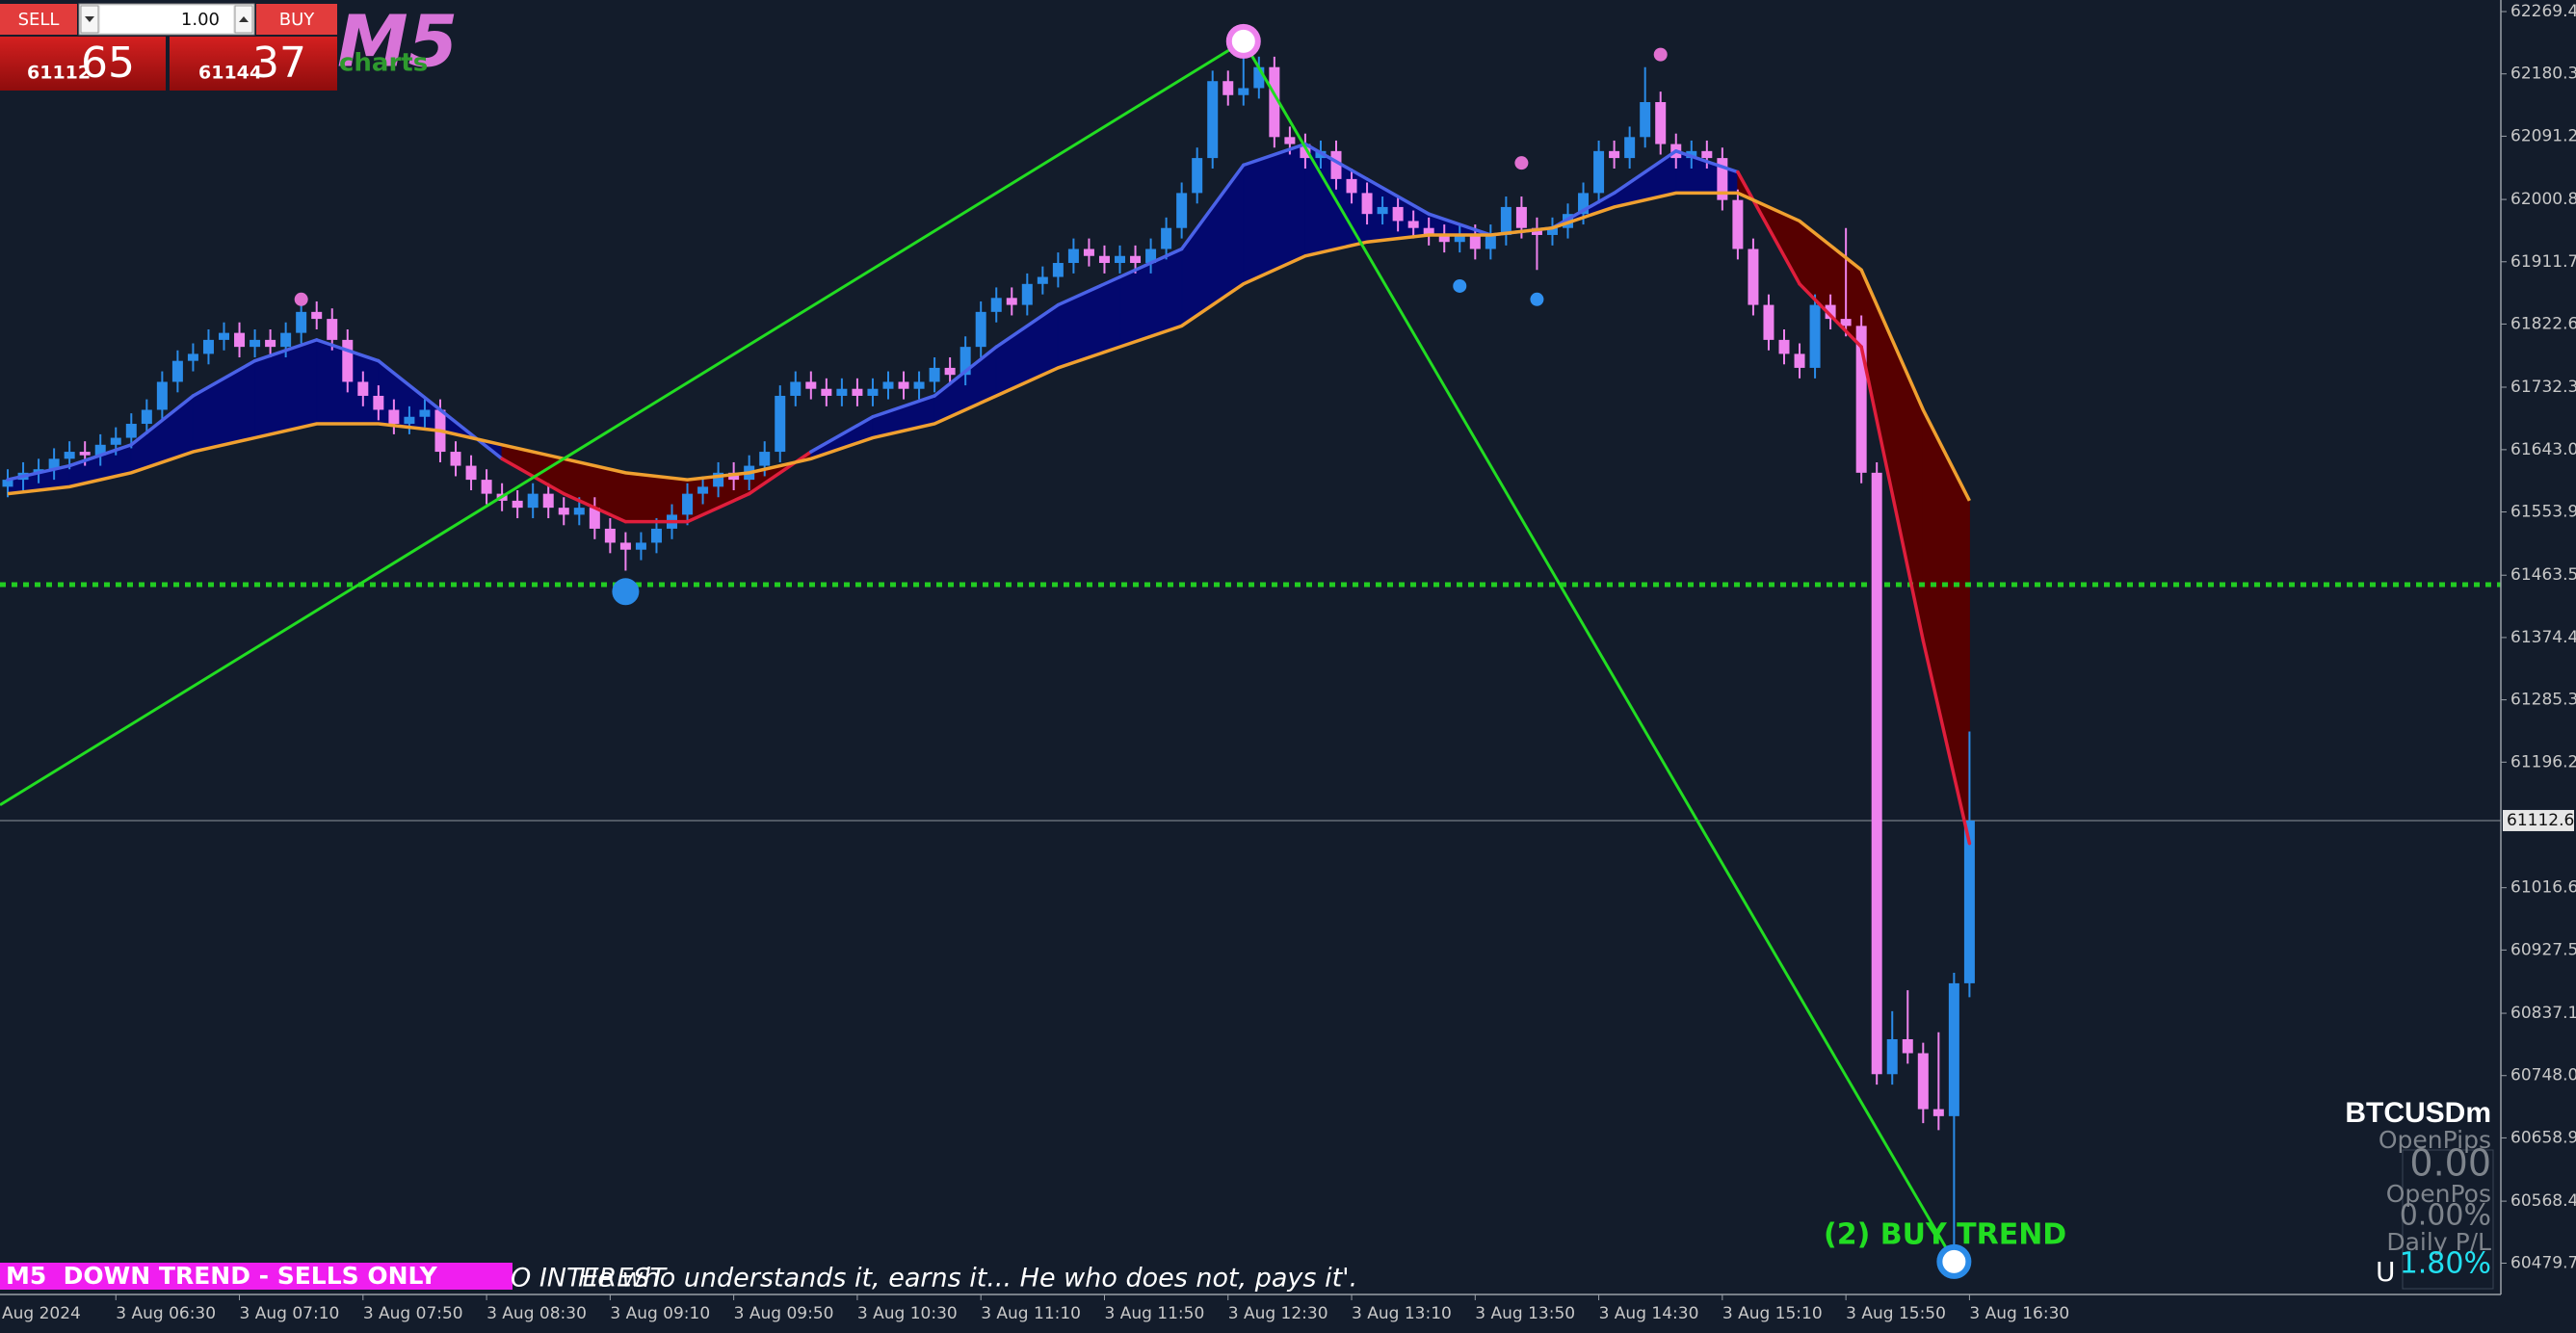 The height and width of the screenshot is (1333, 2576). I want to click on x-tick-label: 3 Aug 13:50, so click(1525, 1313).